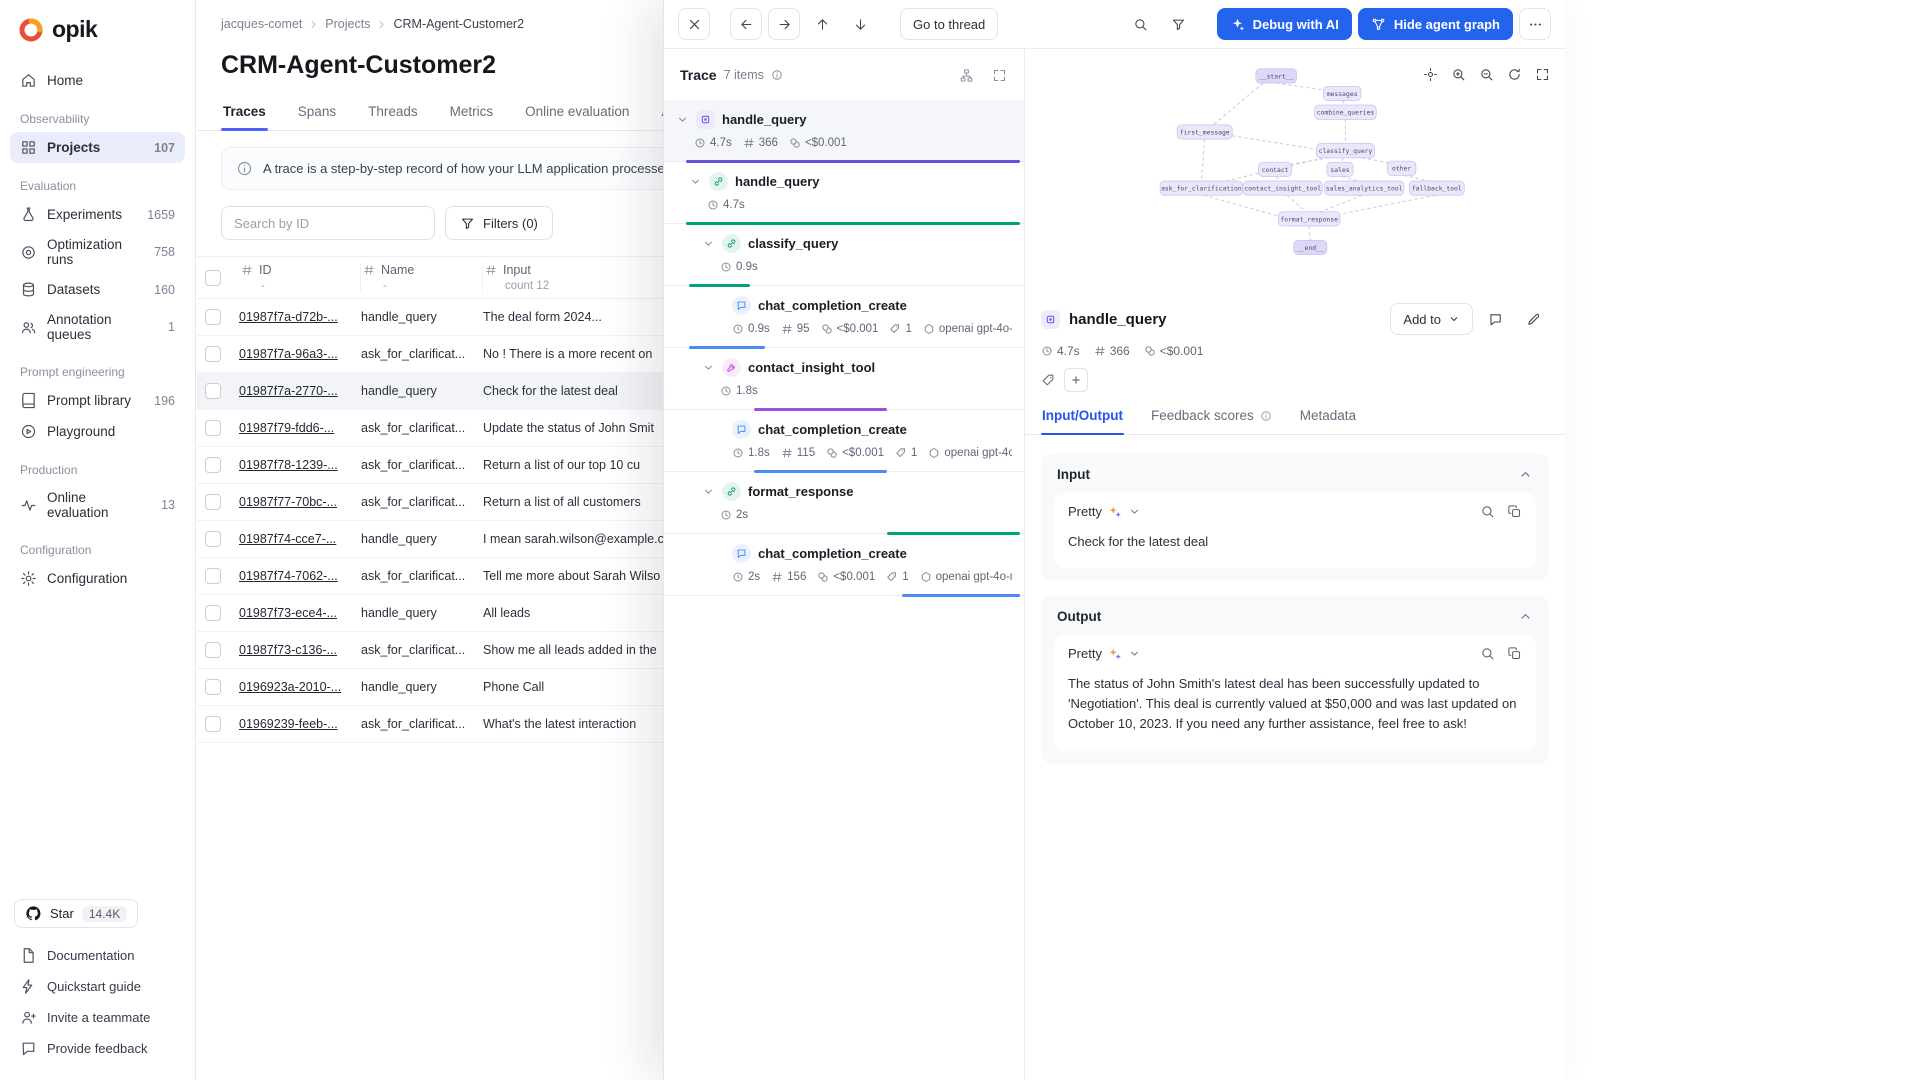  What do you see at coordinates (1284, 24) in the screenshot?
I see `debug-with-ai-button: Debug with AI` at bounding box center [1284, 24].